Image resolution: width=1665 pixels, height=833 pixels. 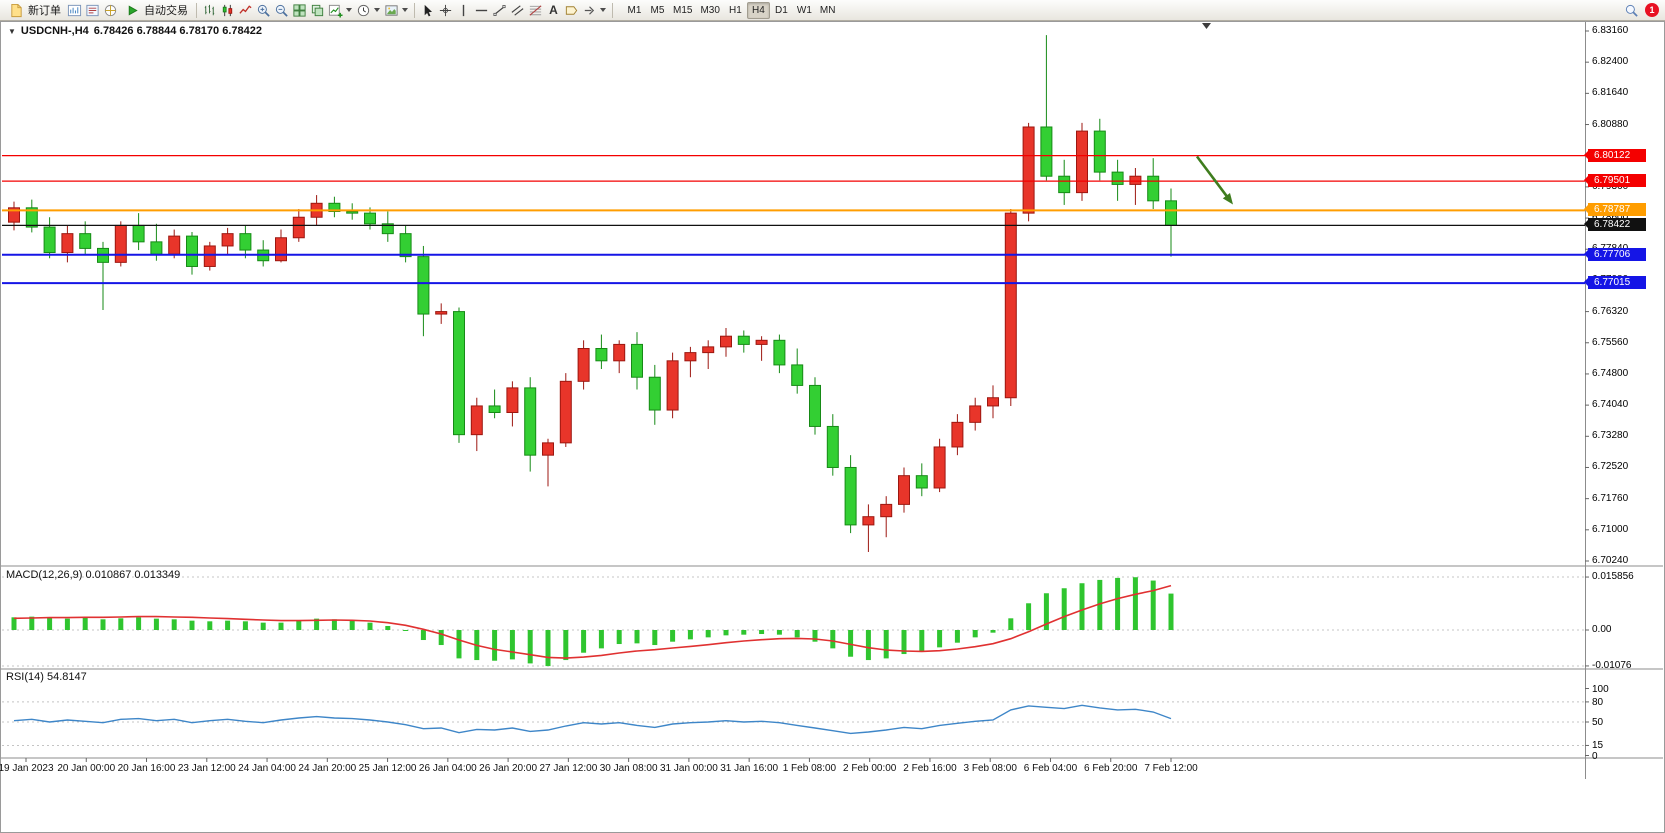 What do you see at coordinates (481, 10) in the screenshot?
I see `horizontal-line-tool-icon` at bounding box center [481, 10].